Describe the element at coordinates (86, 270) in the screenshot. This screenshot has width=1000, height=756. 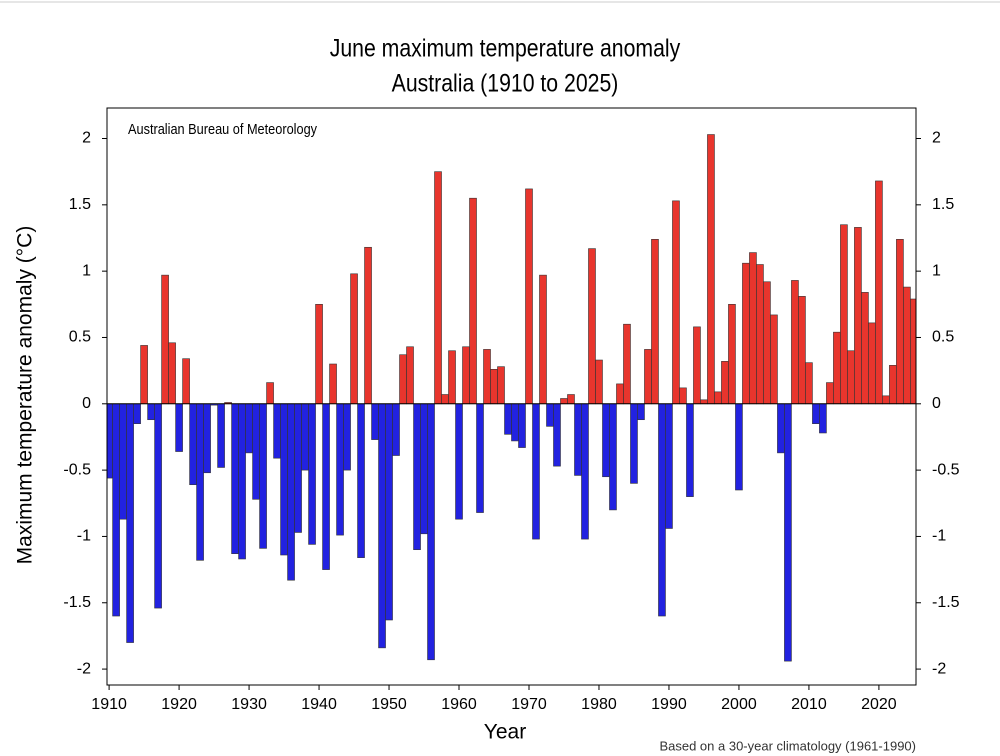
I see `y-tick-label: 1` at that location.